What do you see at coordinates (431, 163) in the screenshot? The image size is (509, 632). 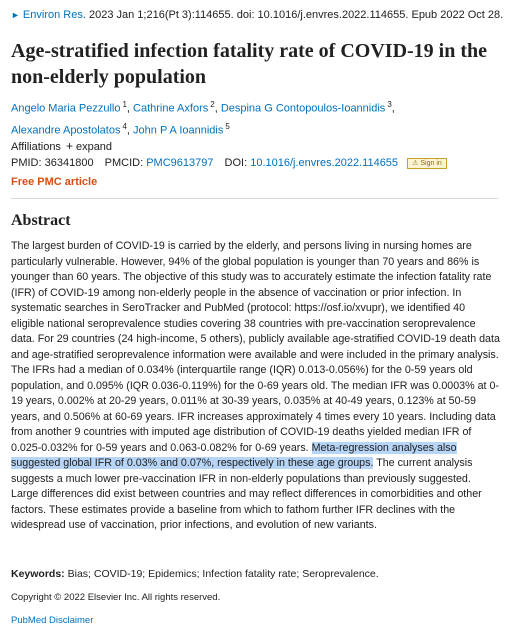 I see `sign-in-label: Sign in` at bounding box center [431, 163].